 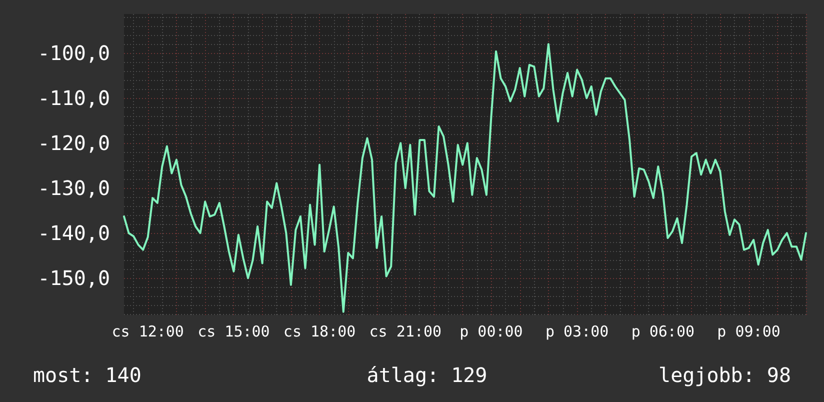 I want to click on y-tick-label: -110,0, so click(x=74, y=98).